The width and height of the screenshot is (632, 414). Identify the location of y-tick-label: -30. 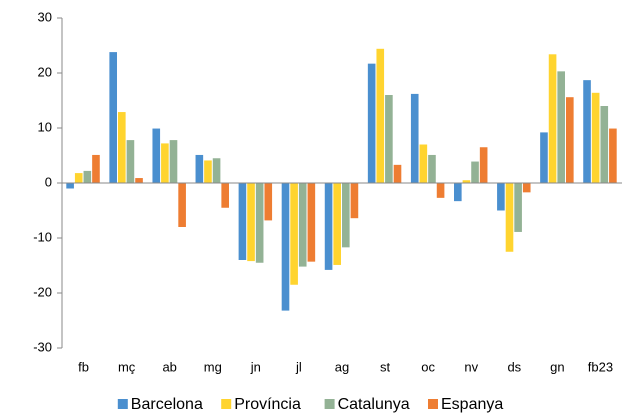
(42, 346).